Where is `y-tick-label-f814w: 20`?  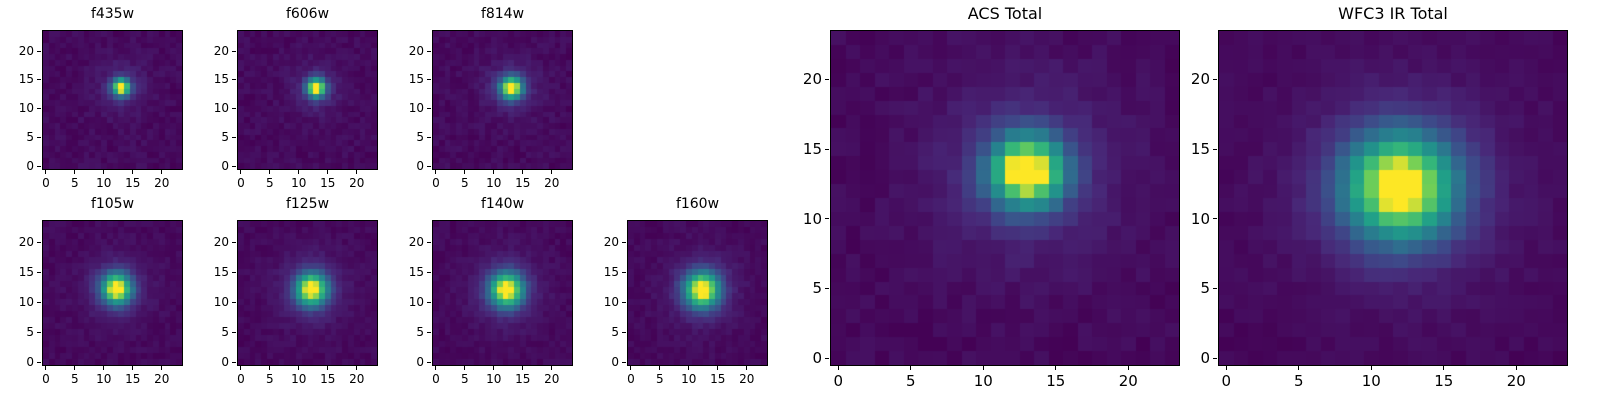 y-tick-label-f814w: 20 is located at coordinates (416, 50).